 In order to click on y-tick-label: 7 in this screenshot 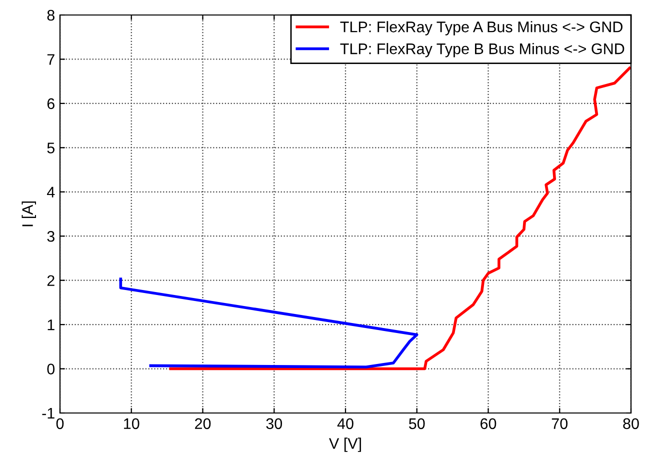, I will do `click(50, 59)`.